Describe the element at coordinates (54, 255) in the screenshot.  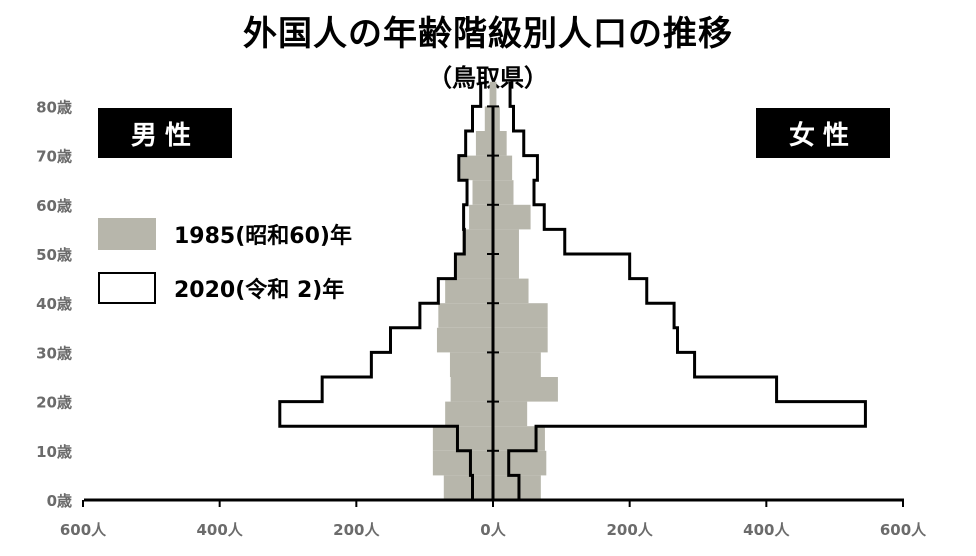
I see `y-tick-label-50: 50歳` at that location.